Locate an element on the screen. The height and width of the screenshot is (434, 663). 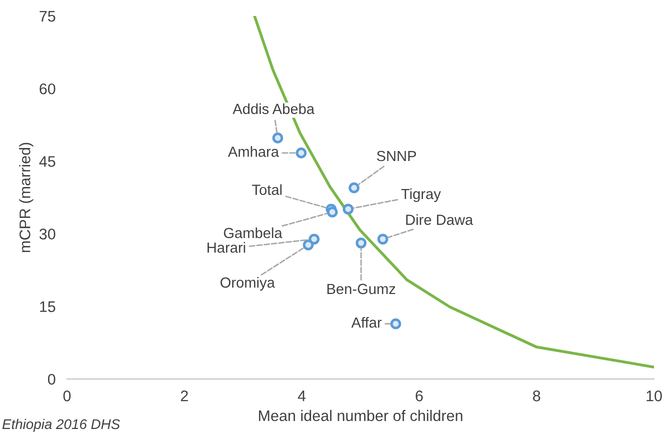
annotation: Gambela is located at coordinates (253, 232).